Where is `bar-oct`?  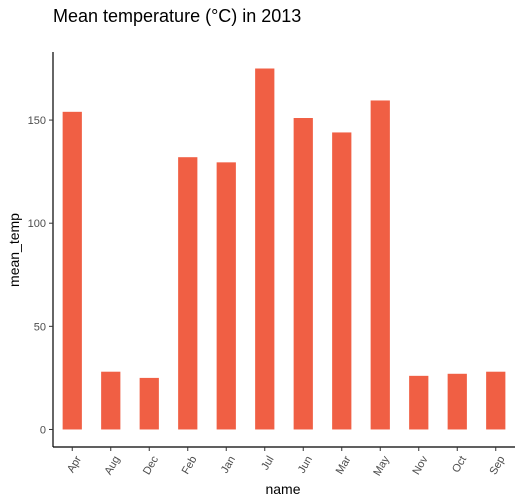 bar-oct is located at coordinates (457, 401).